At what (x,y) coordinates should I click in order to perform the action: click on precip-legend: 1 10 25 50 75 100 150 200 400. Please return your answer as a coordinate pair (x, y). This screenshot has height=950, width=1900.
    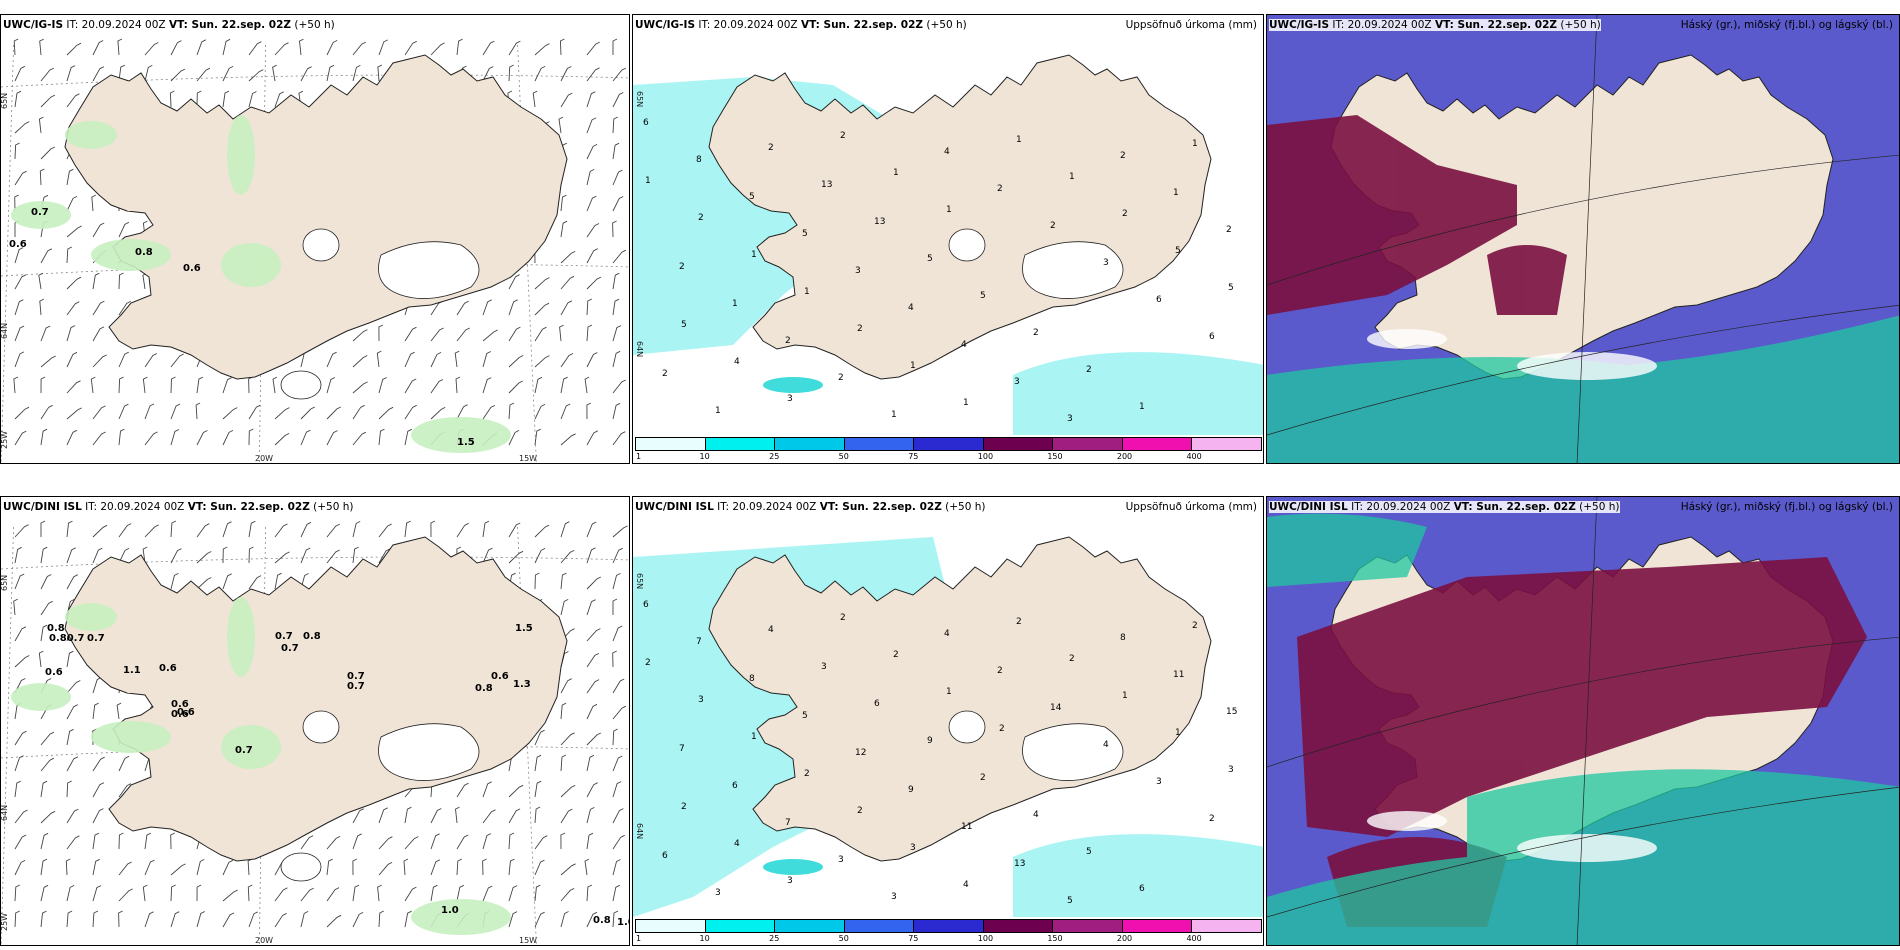
    Looking at the image, I should click on (949, 931).